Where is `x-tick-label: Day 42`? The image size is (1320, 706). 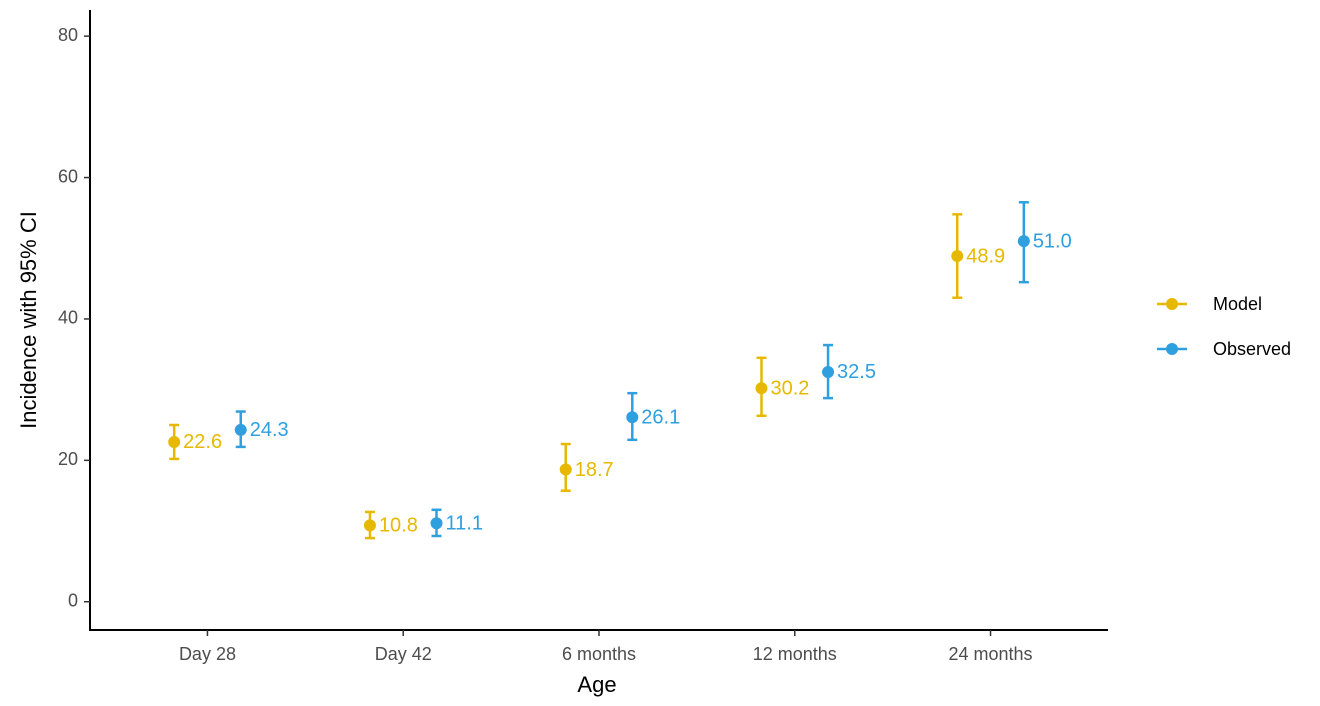 x-tick-label: Day 42 is located at coordinates (403, 654).